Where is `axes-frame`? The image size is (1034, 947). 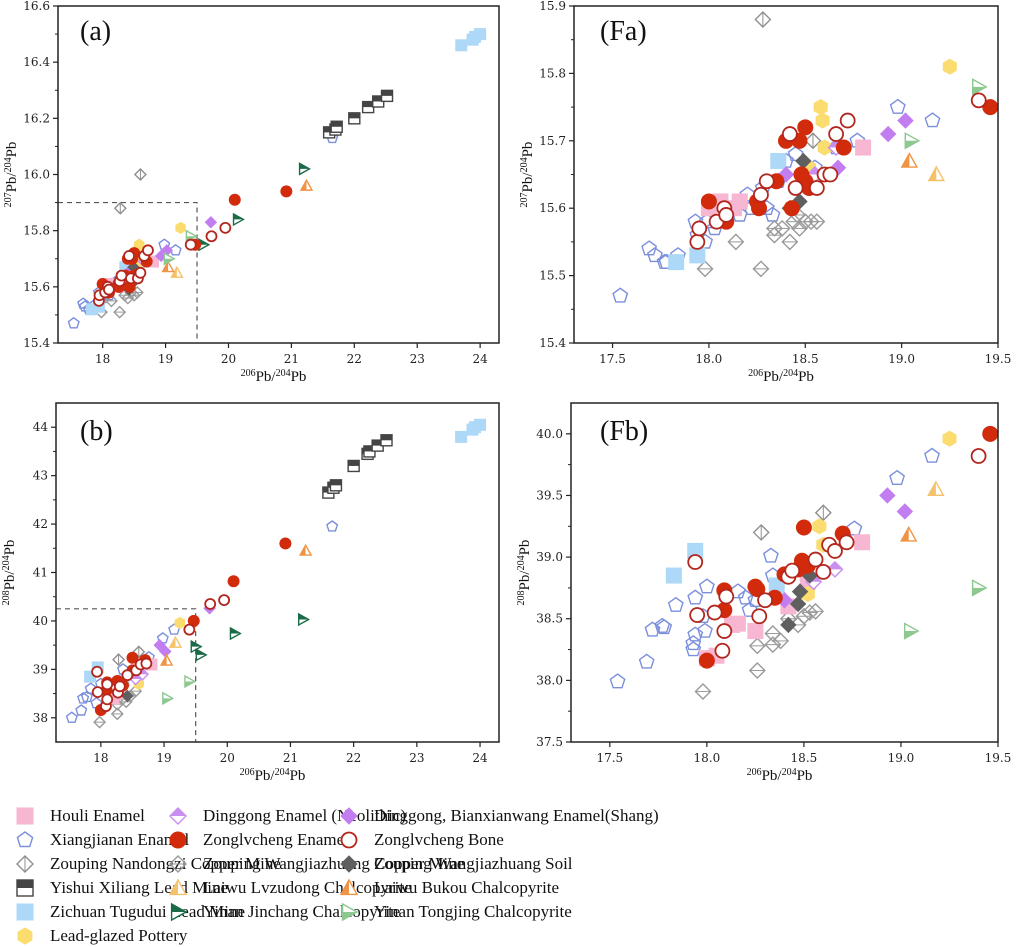
axes-frame is located at coordinates (784, 572).